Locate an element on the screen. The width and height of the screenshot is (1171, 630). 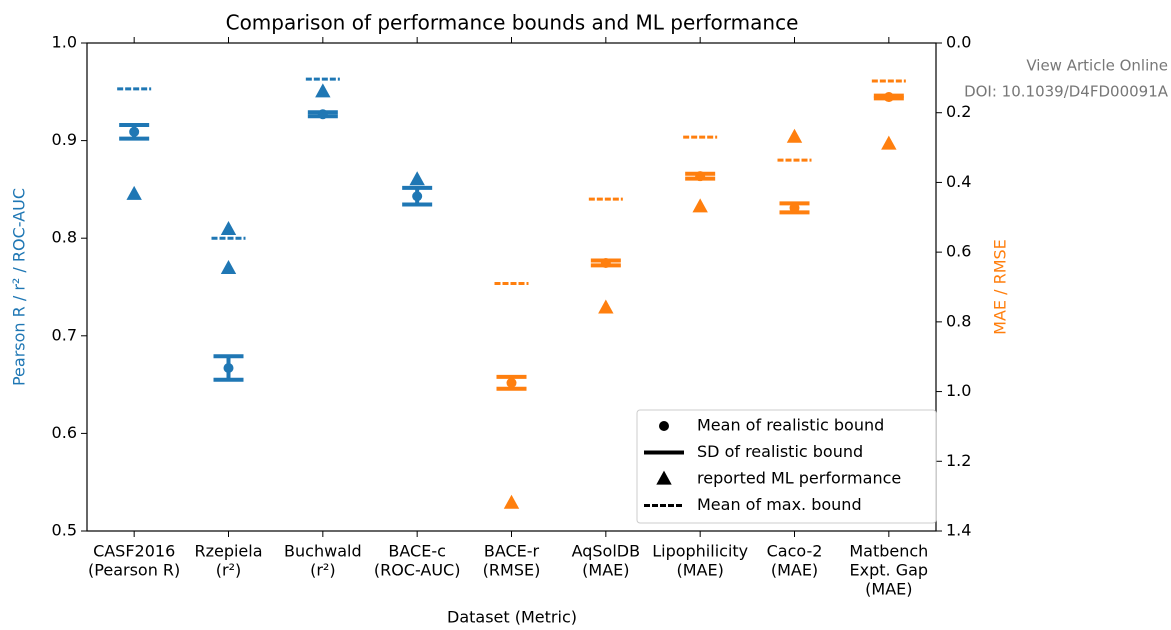
y2-tick-label: 0.4 is located at coordinates (958, 181).